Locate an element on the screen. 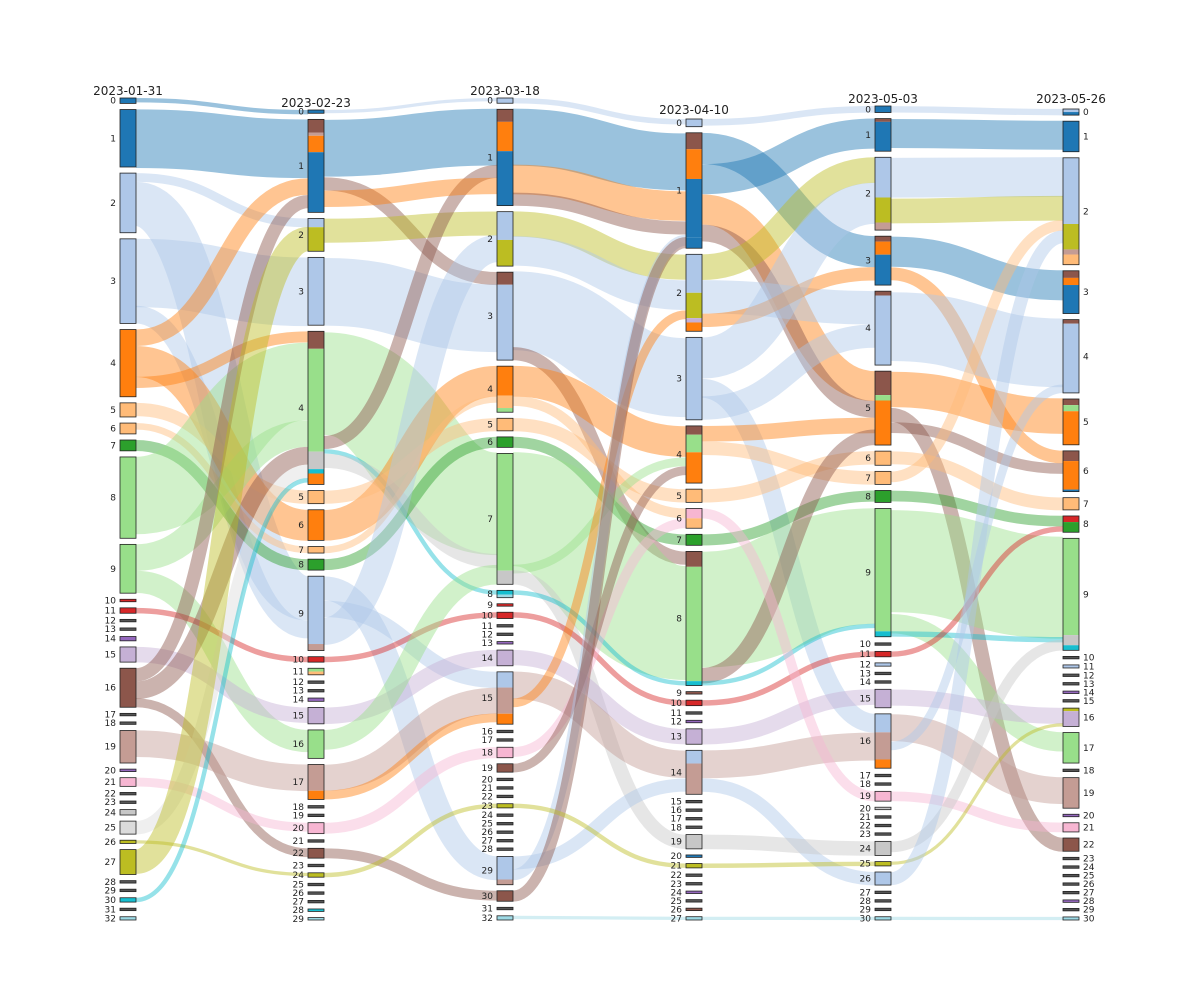  node-label-1-4: 4 is located at coordinates (301, 409).